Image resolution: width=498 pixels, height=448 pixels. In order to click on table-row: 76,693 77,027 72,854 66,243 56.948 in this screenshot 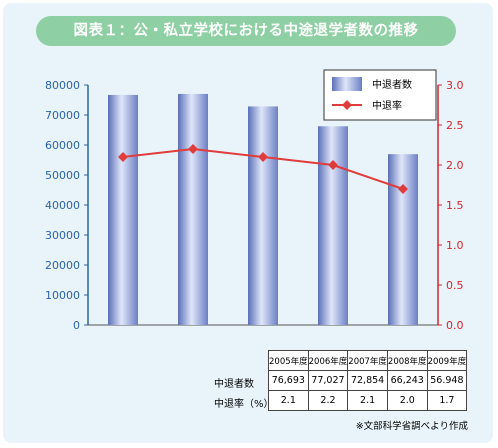, I will do `click(368, 380)`.